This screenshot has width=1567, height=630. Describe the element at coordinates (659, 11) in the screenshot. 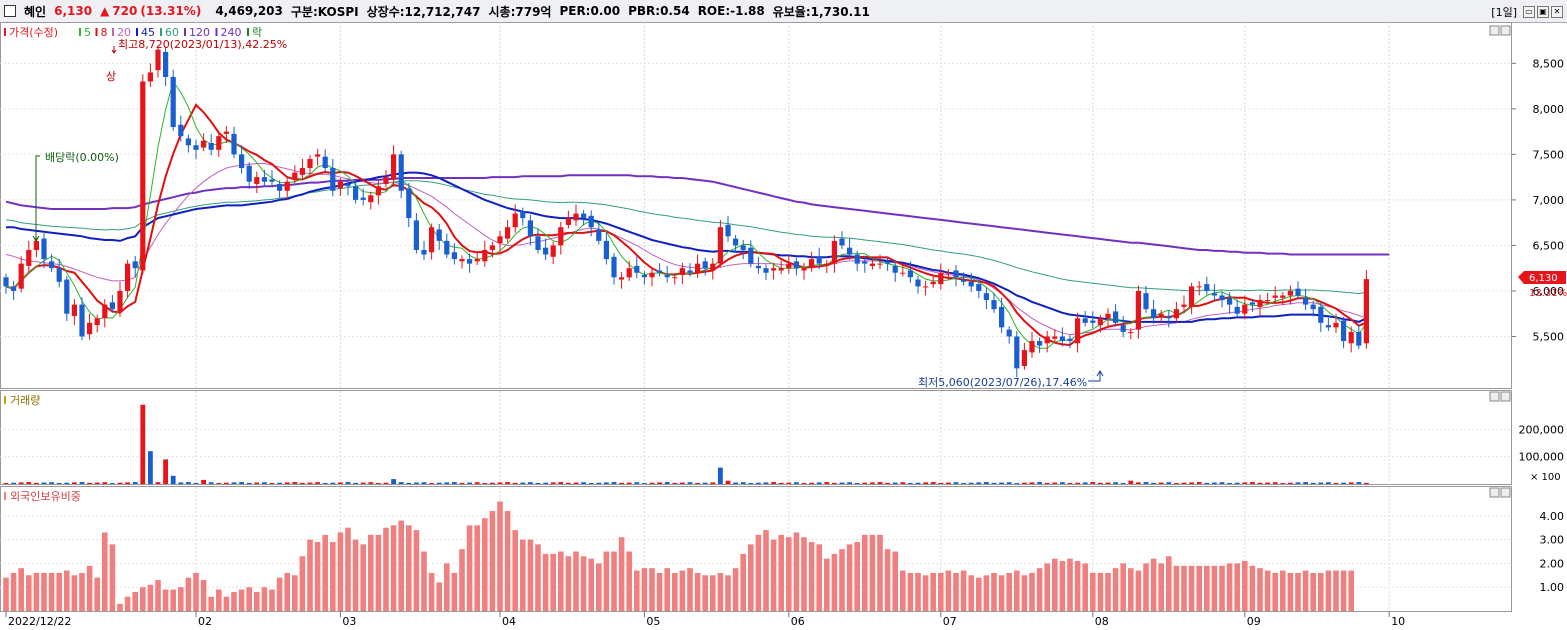

I see `pbr-value: PBR:0.54` at that location.